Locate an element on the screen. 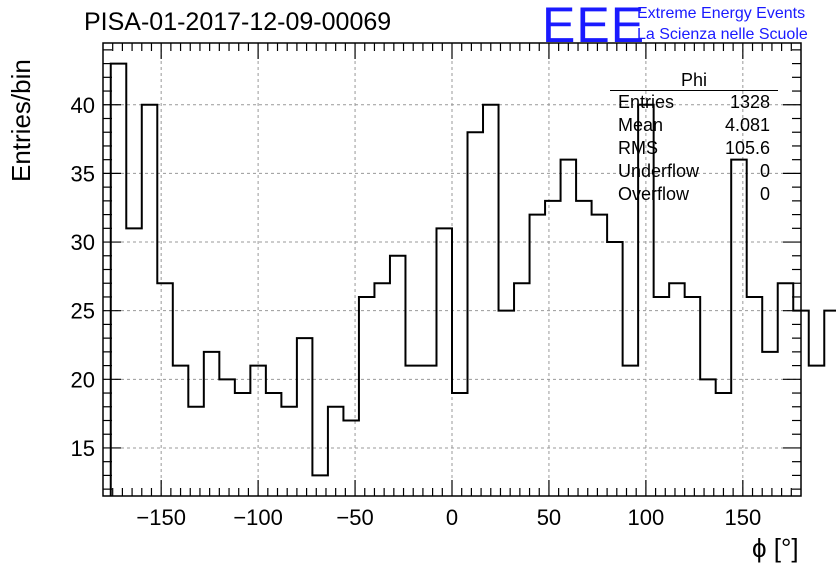  x-tick-label: 50 is located at coordinates (549, 517).